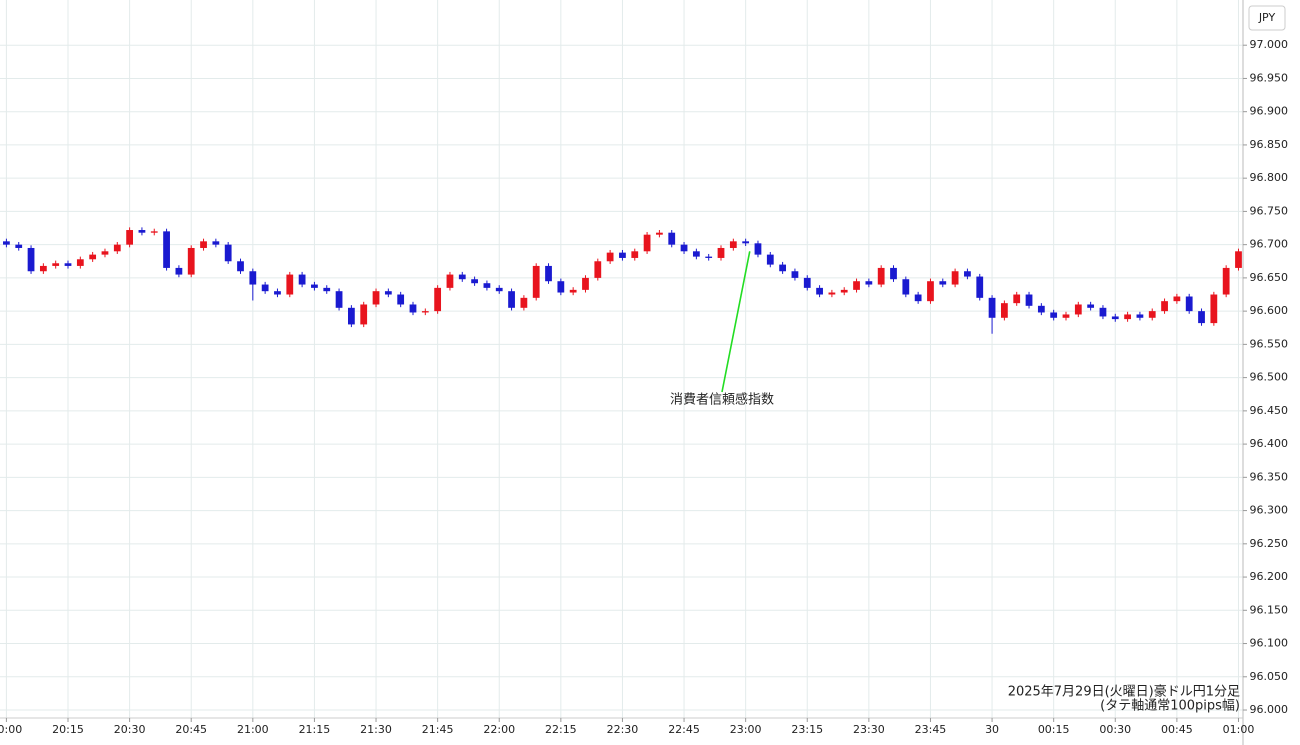 The image size is (1300, 745). Describe the element at coordinates (931, 729) in the screenshot. I see `x-tick-label: 23:45` at that location.